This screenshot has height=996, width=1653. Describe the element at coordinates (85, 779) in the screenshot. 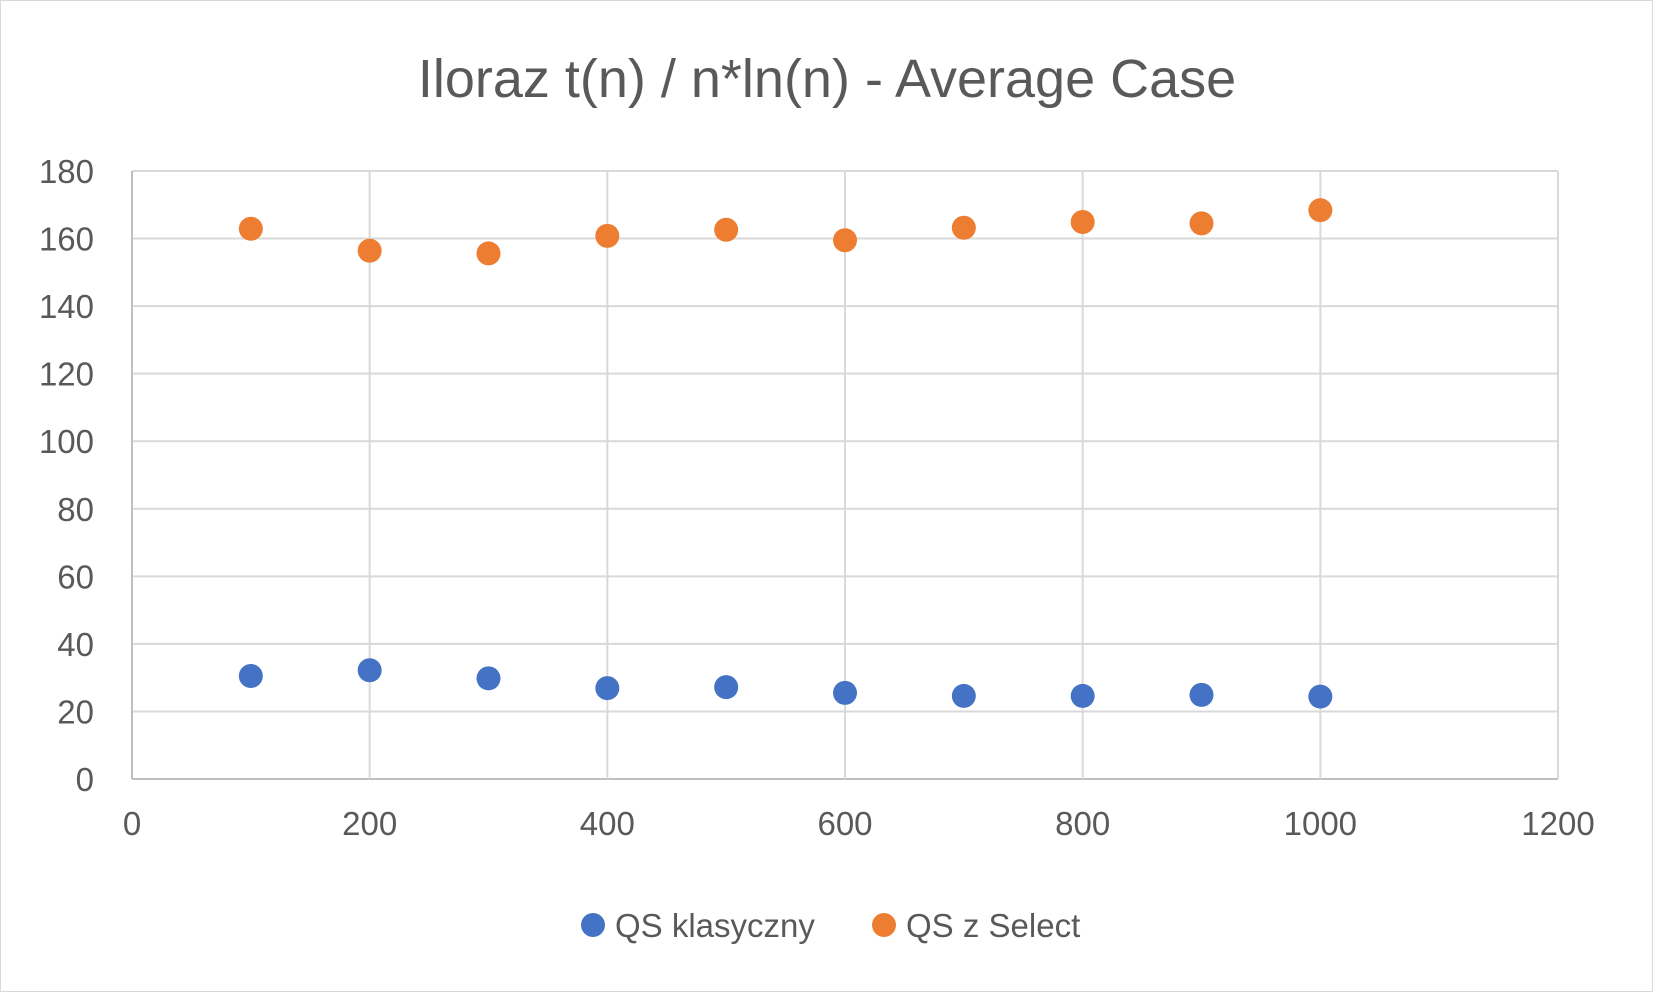

I see `y-tick-label: 0` at that location.